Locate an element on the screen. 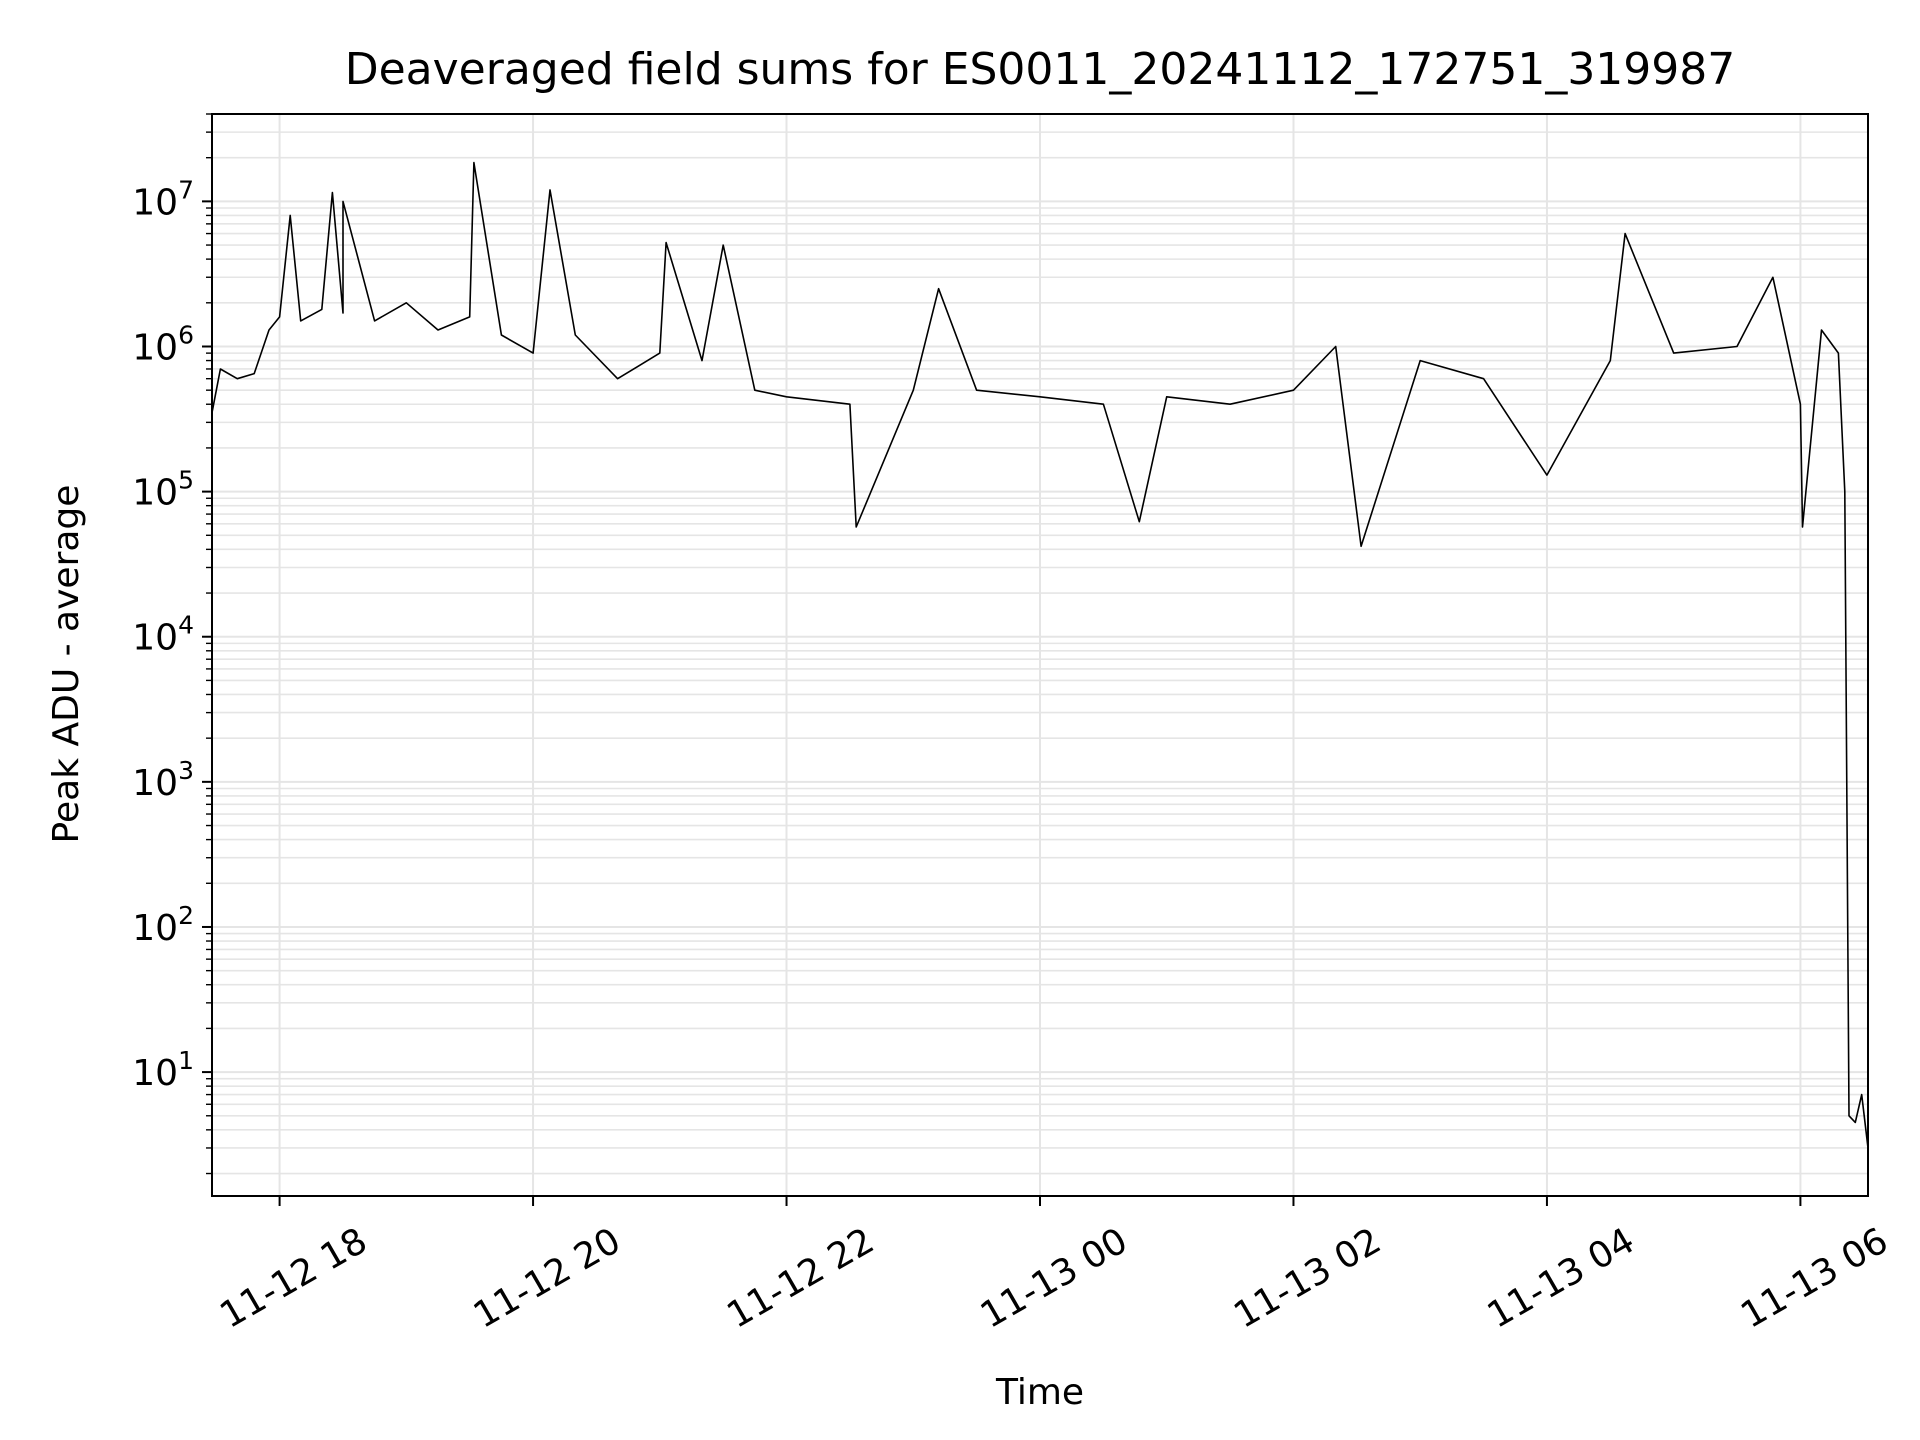 This screenshot has width=1920, height=1440. x-axis-label: Time is located at coordinates (1039, 1392).